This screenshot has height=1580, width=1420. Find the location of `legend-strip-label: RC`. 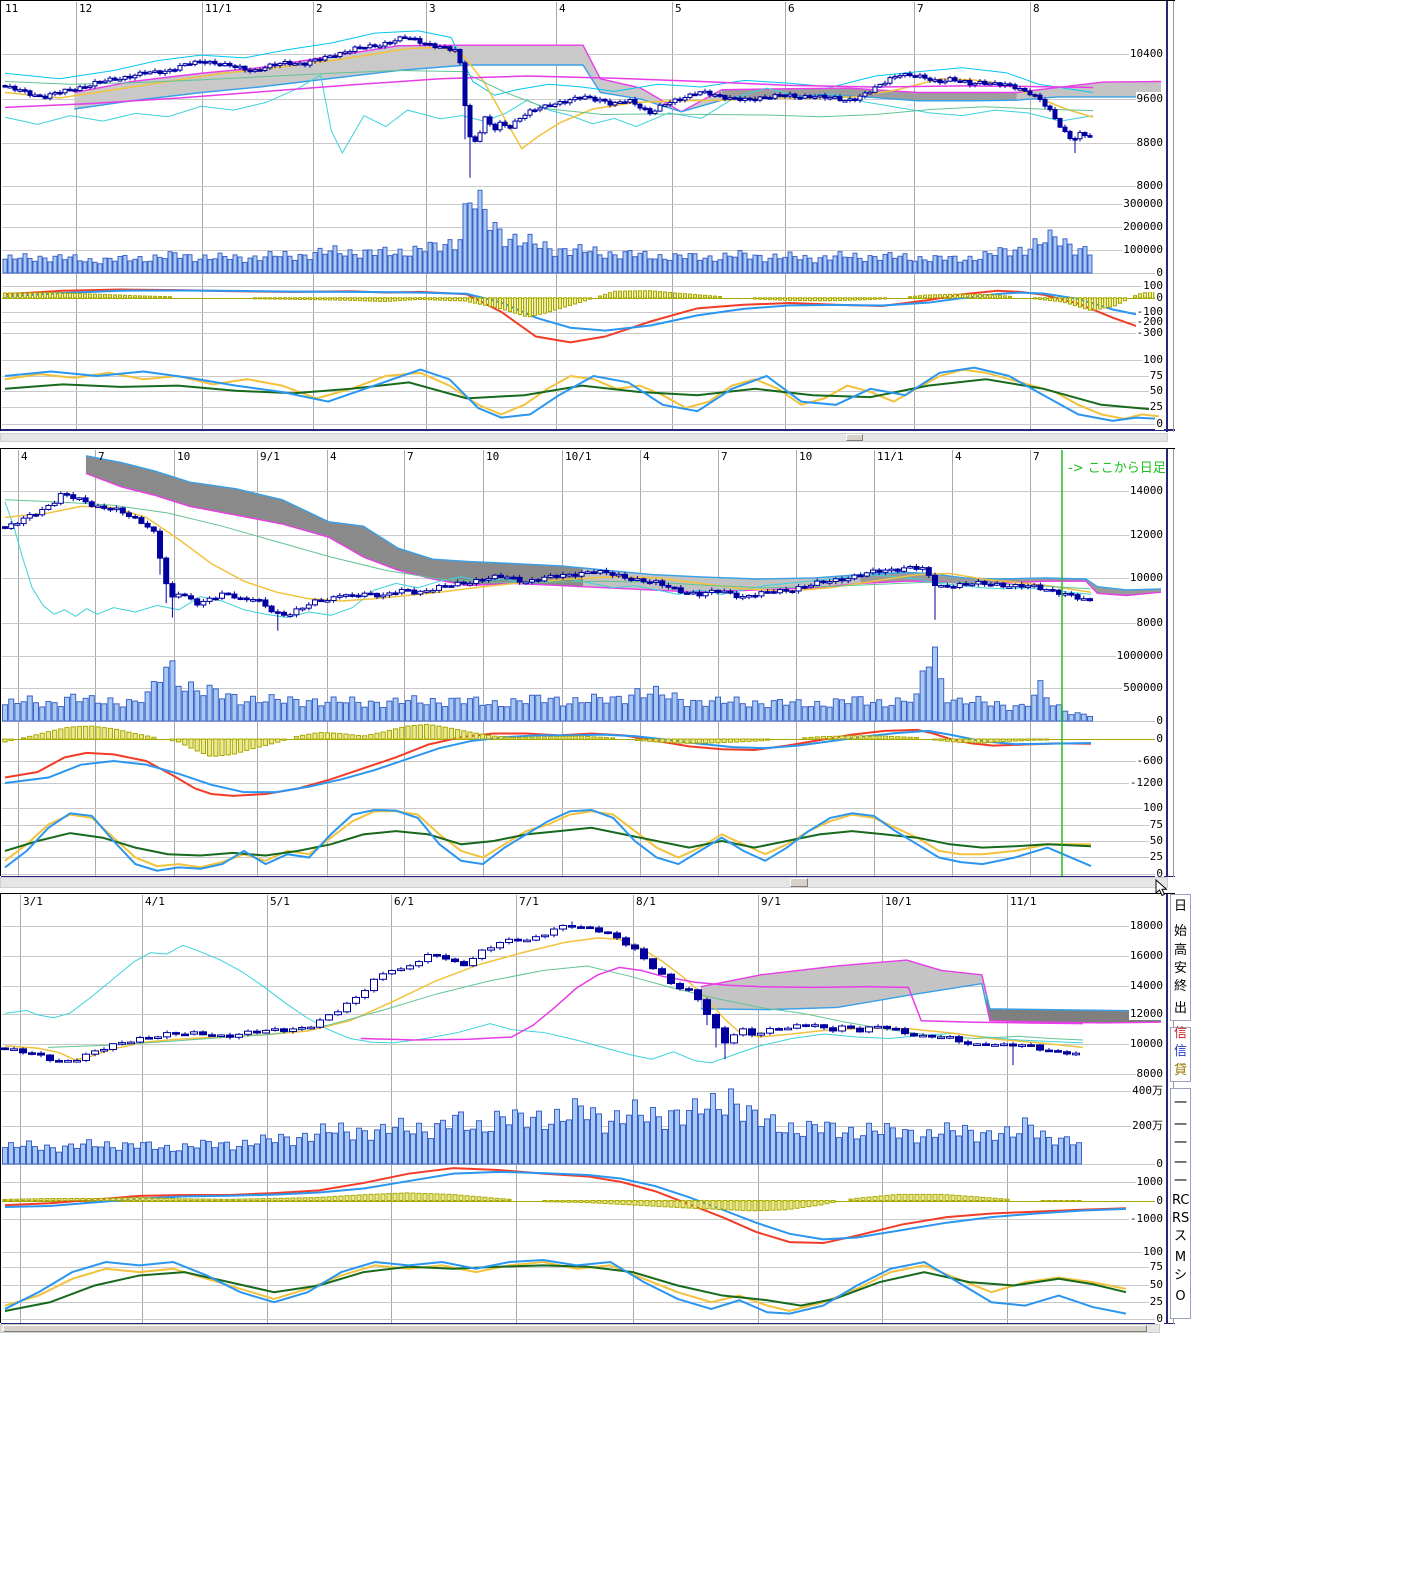

legend-strip-label: RC is located at coordinates (1180, 1200).